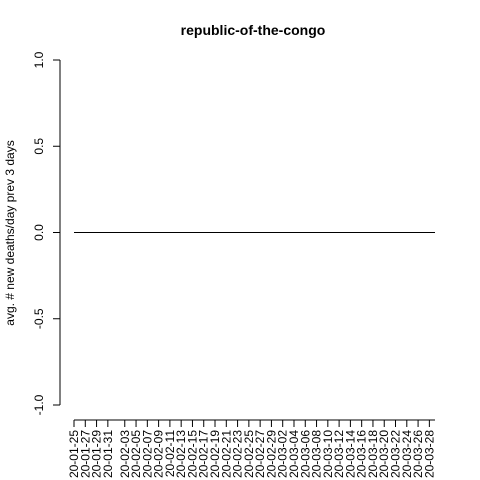 The image size is (480, 480). What do you see at coordinates (136, 454) in the screenshot?
I see `x-tick-label: 20-02-05` at bounding box center [136, 454].